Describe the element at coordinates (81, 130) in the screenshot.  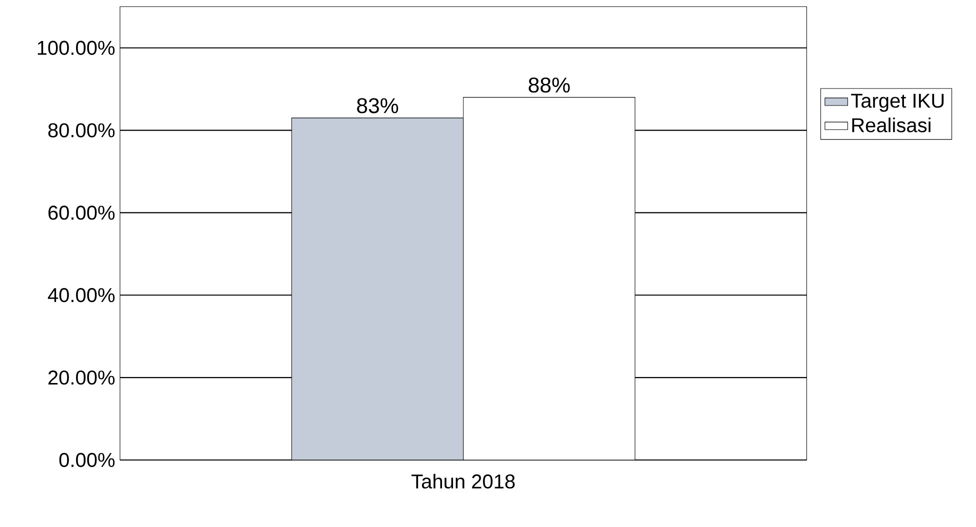
I see `y-tick-label: 80.00%` at that location.